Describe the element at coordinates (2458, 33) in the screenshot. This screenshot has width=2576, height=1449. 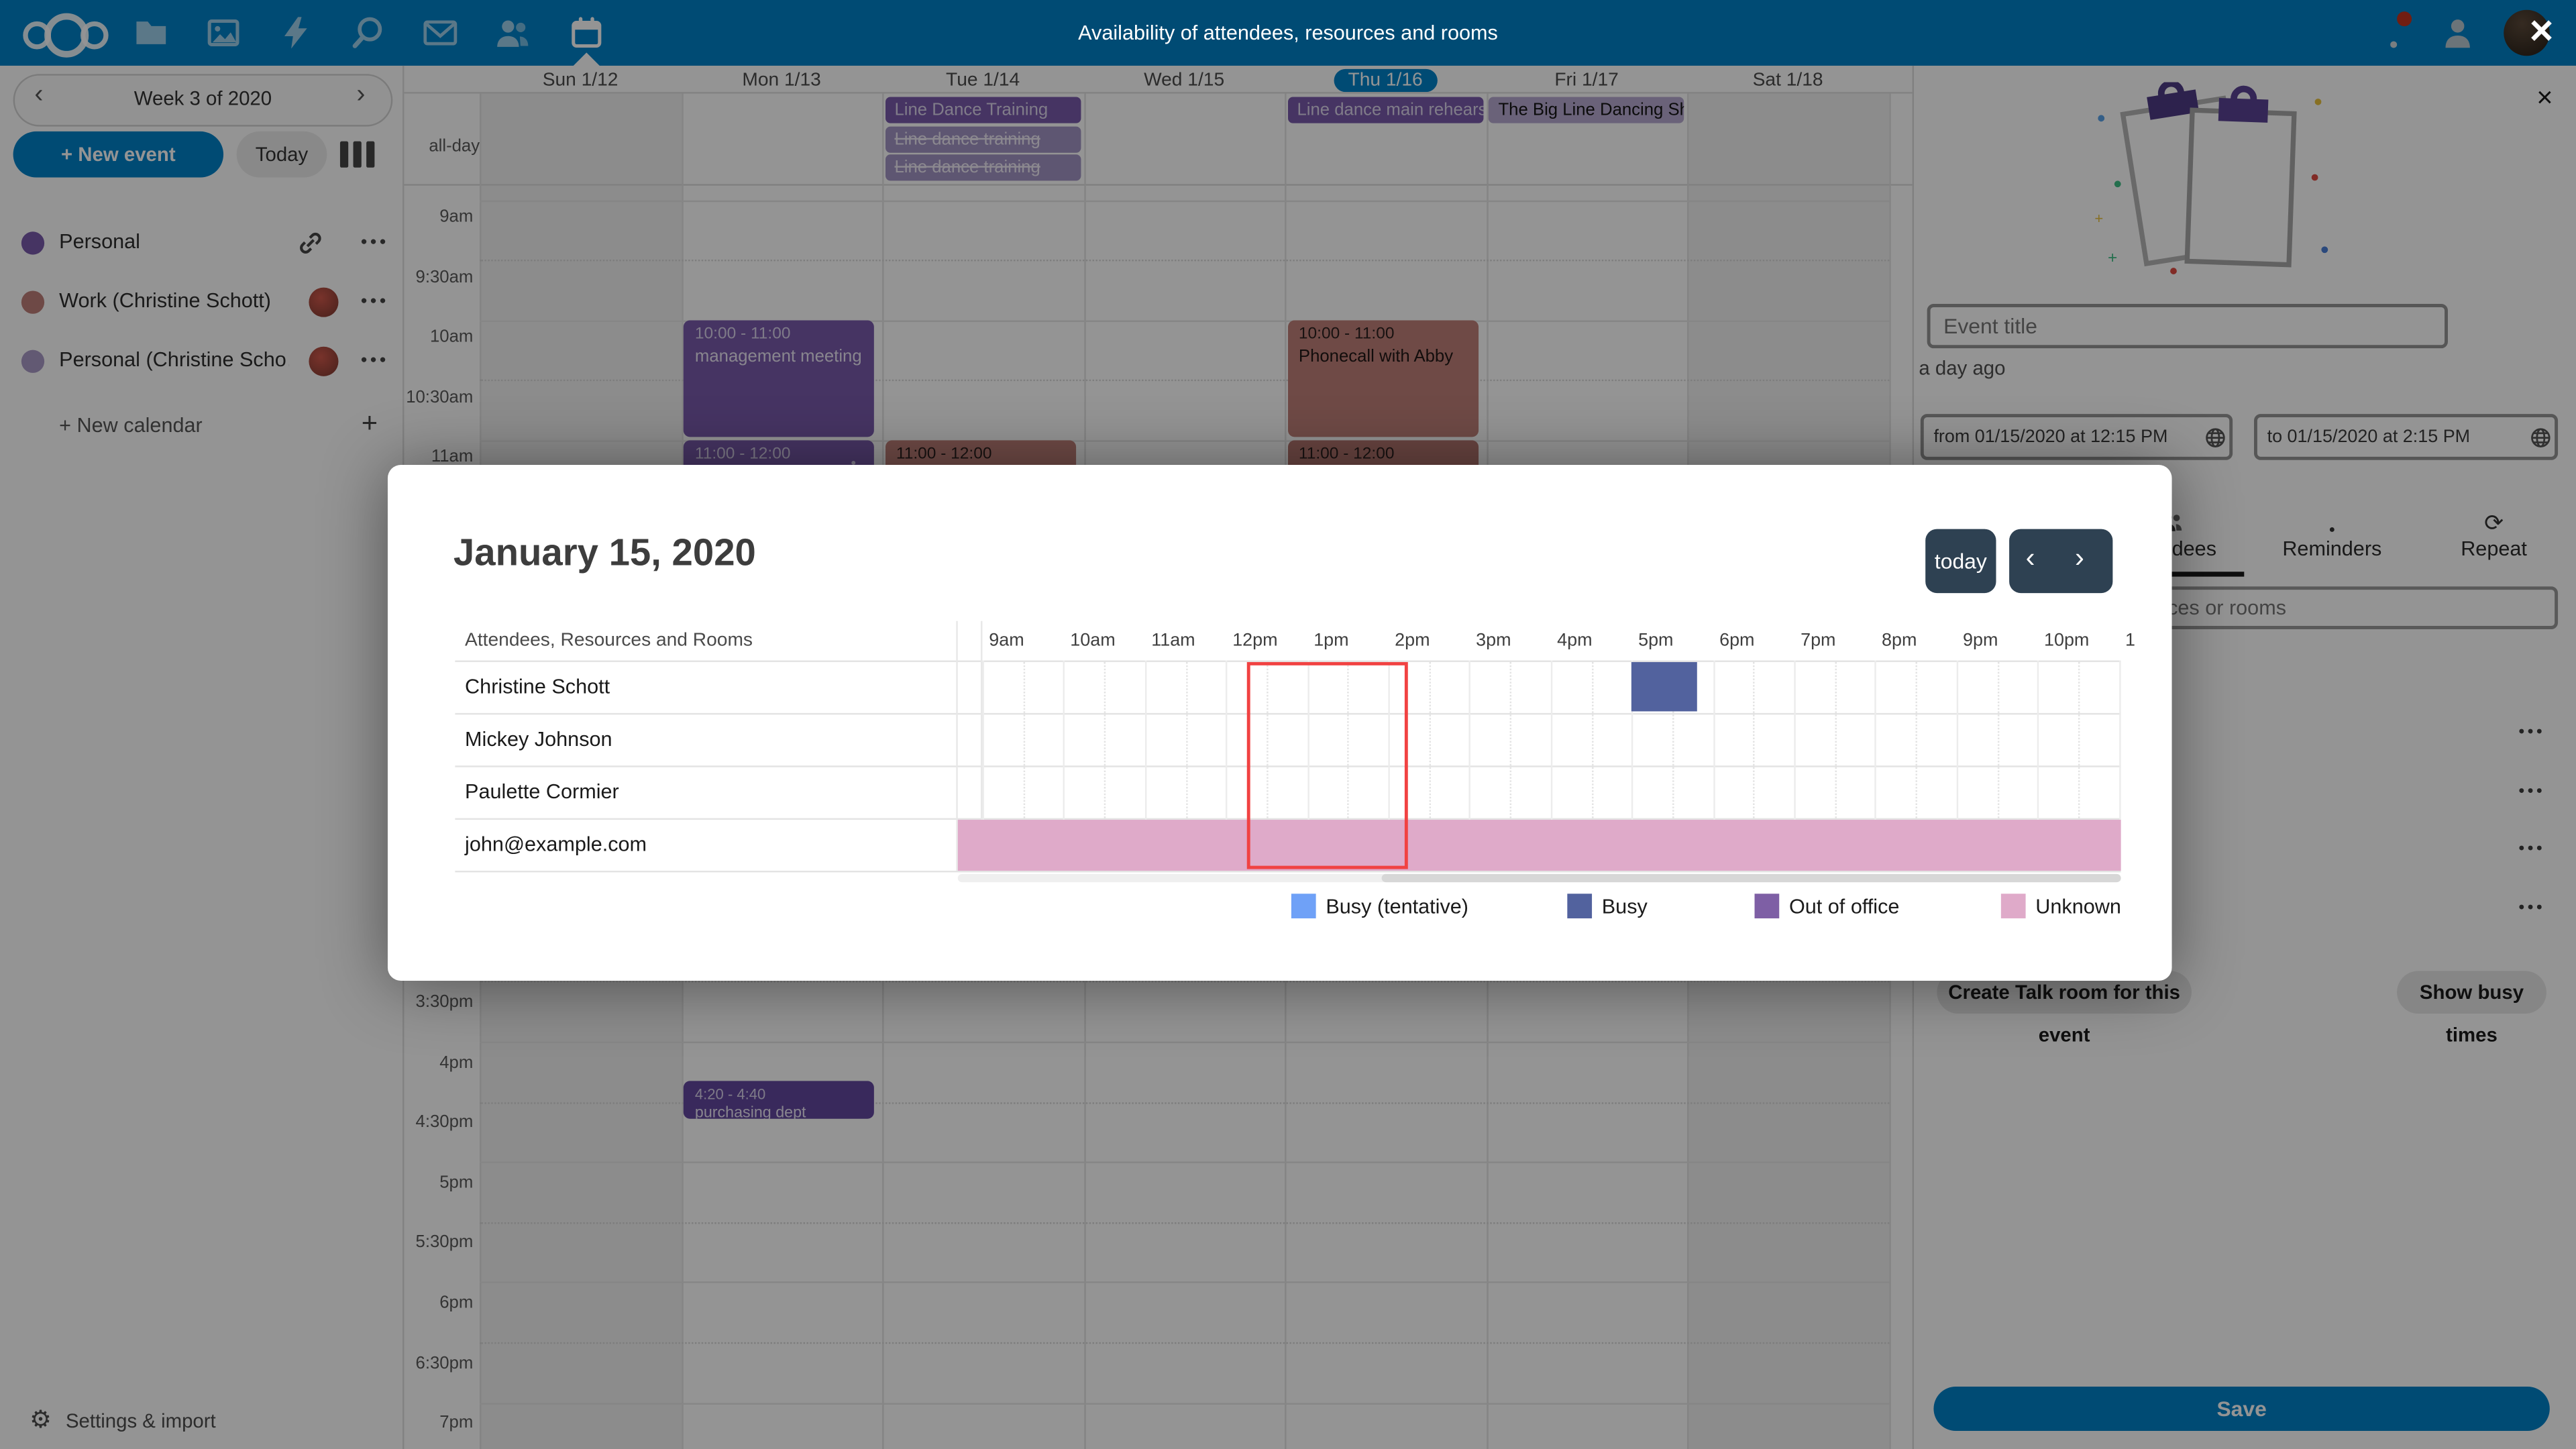
I see `contacts-menu-icon` at that location.